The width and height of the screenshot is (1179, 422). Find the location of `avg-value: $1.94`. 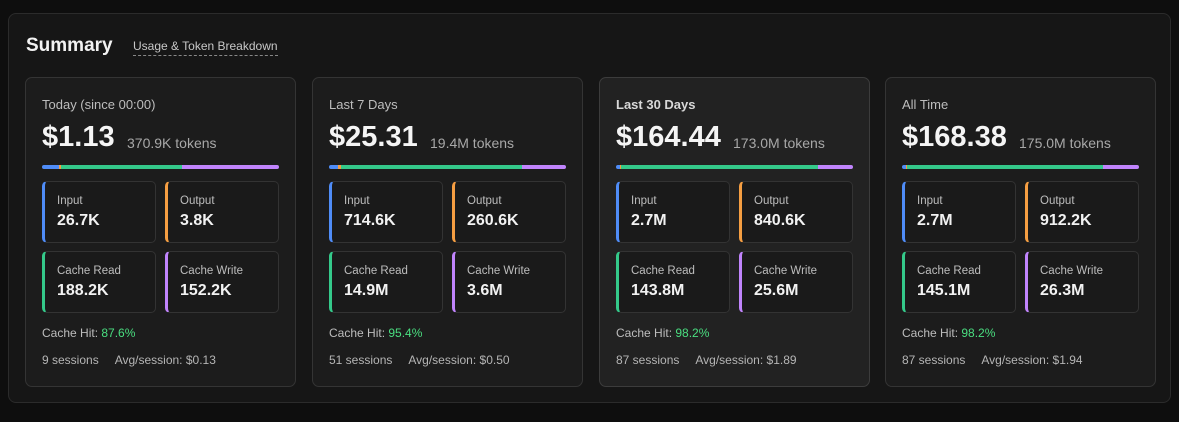

avg-value: $1.94 is located at coordinates (1067, 360).